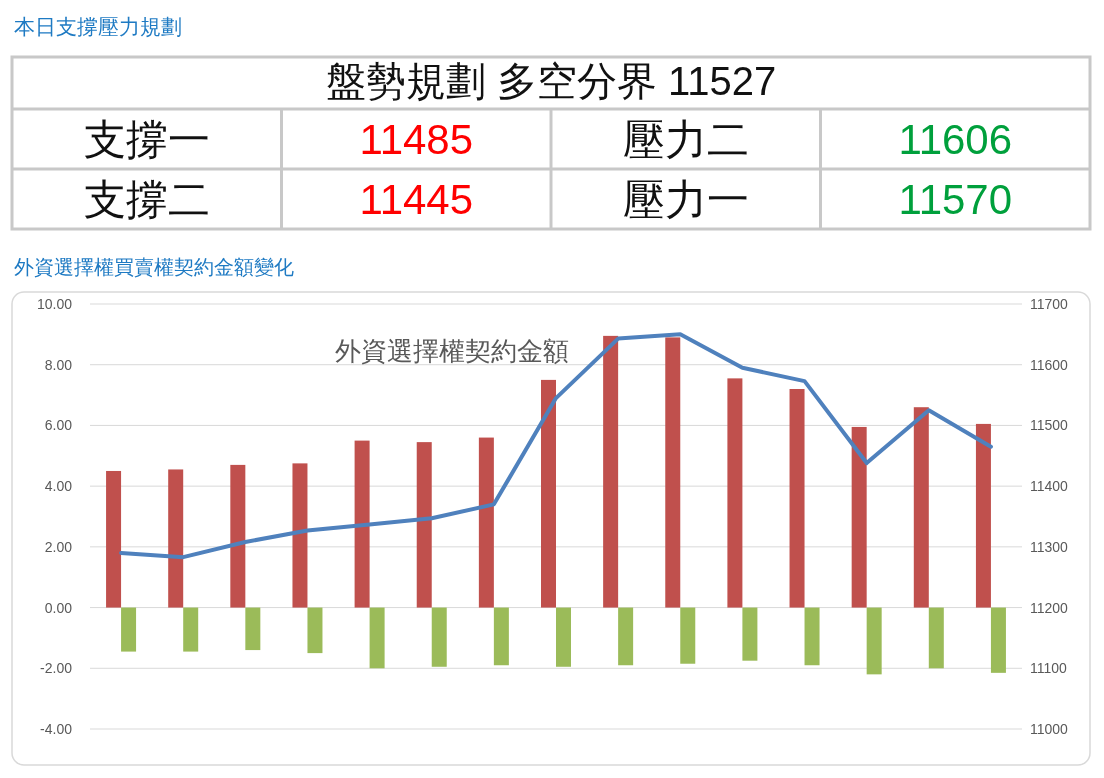 This screenshot has width=1104, height=778. Describe the element at coordinates (54, 304) in the screenshot. I see `y-tick-label: 10.00` at that location.